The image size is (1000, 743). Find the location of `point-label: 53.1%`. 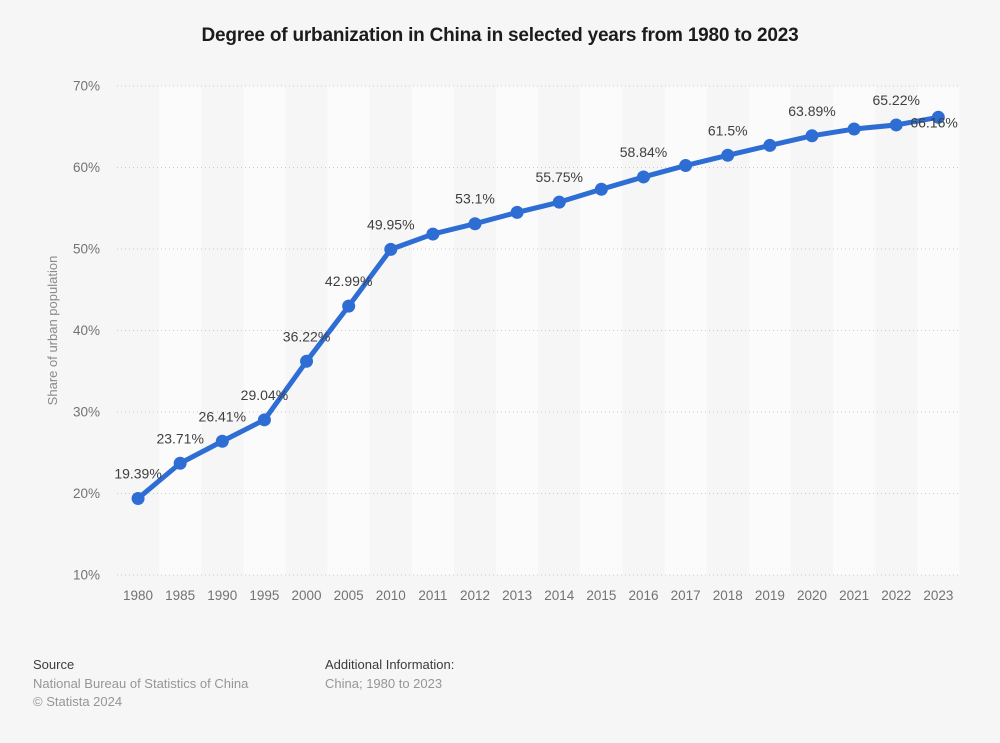

point-label: 53.1% is located at coordinates (475, 199).